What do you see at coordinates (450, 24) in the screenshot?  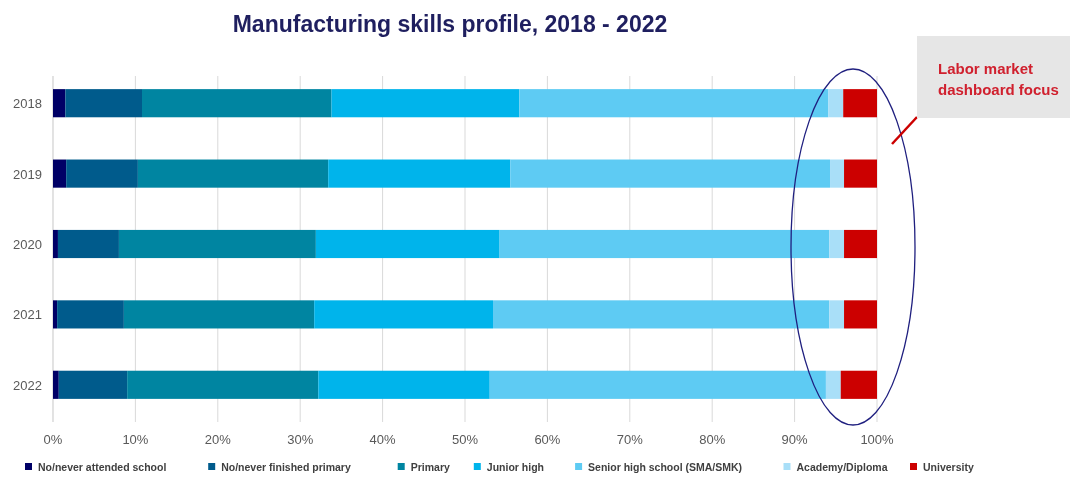 I see `chart-title: Manufacturing skills profile, 2018 - 2022` at bounding box center [450, 24].